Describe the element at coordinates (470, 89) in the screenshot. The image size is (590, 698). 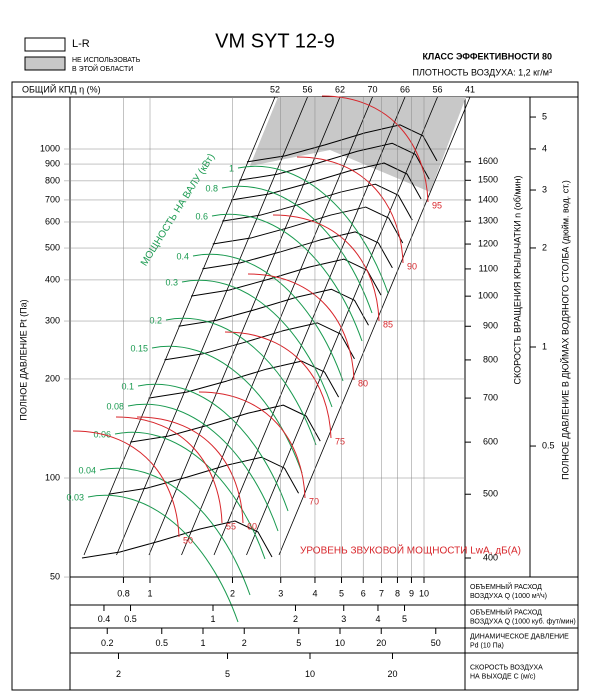
I see `efficiency-label: 41` at that location.